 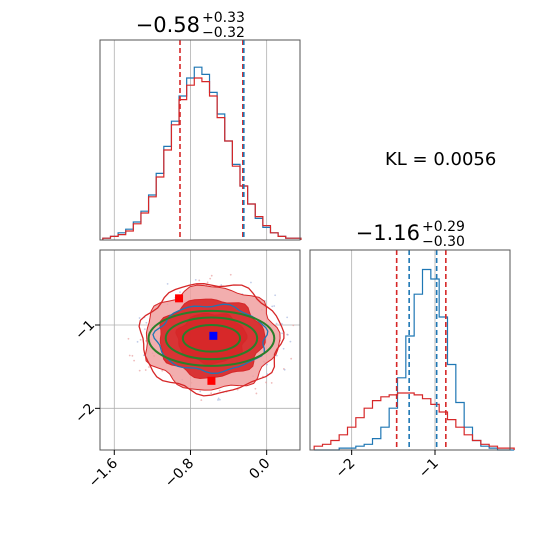 I want to click on marginal-x-panel, so click(x=200, y=140).